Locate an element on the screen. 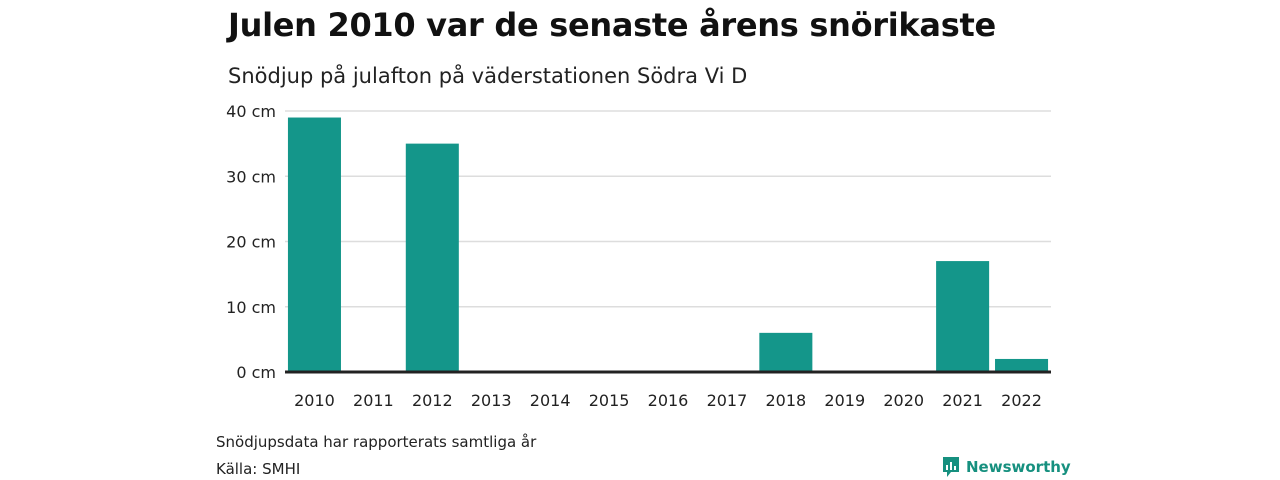  bar-2021 is located at coordinates (963, 316).